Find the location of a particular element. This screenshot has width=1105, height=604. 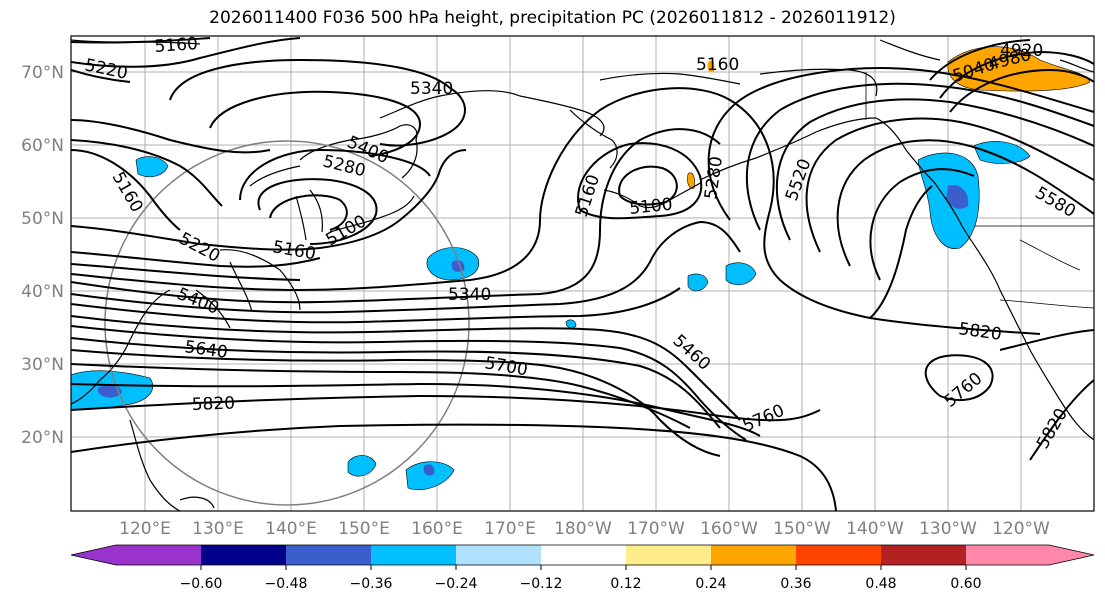

colorbar-tick-label: 0.60 is located at coordinates (965, 584).